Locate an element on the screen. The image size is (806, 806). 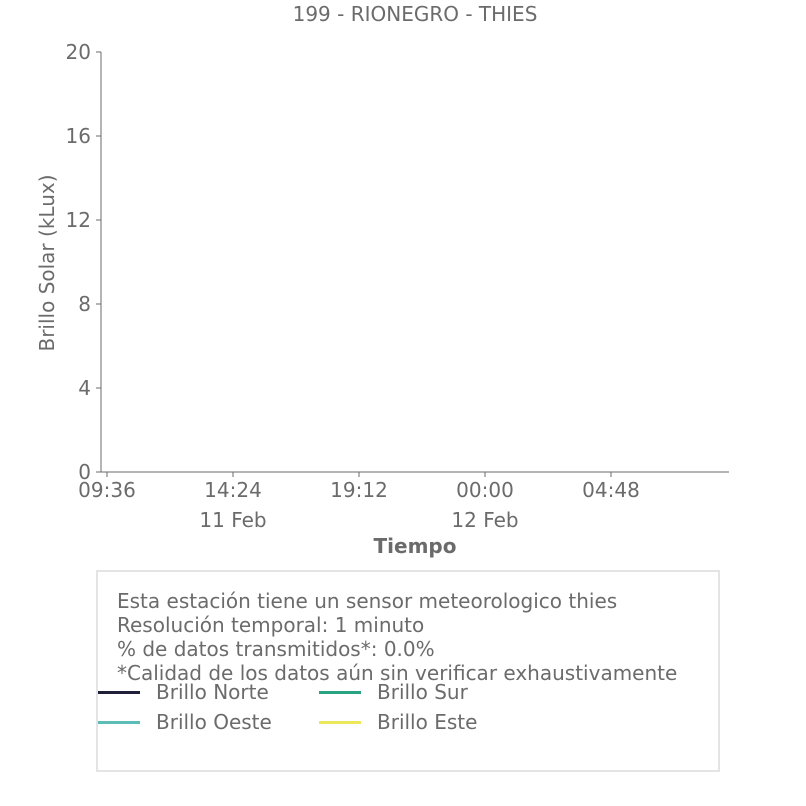
legend-item-brillo-norte: Brillo Norte is located at coordinates (183, 692).